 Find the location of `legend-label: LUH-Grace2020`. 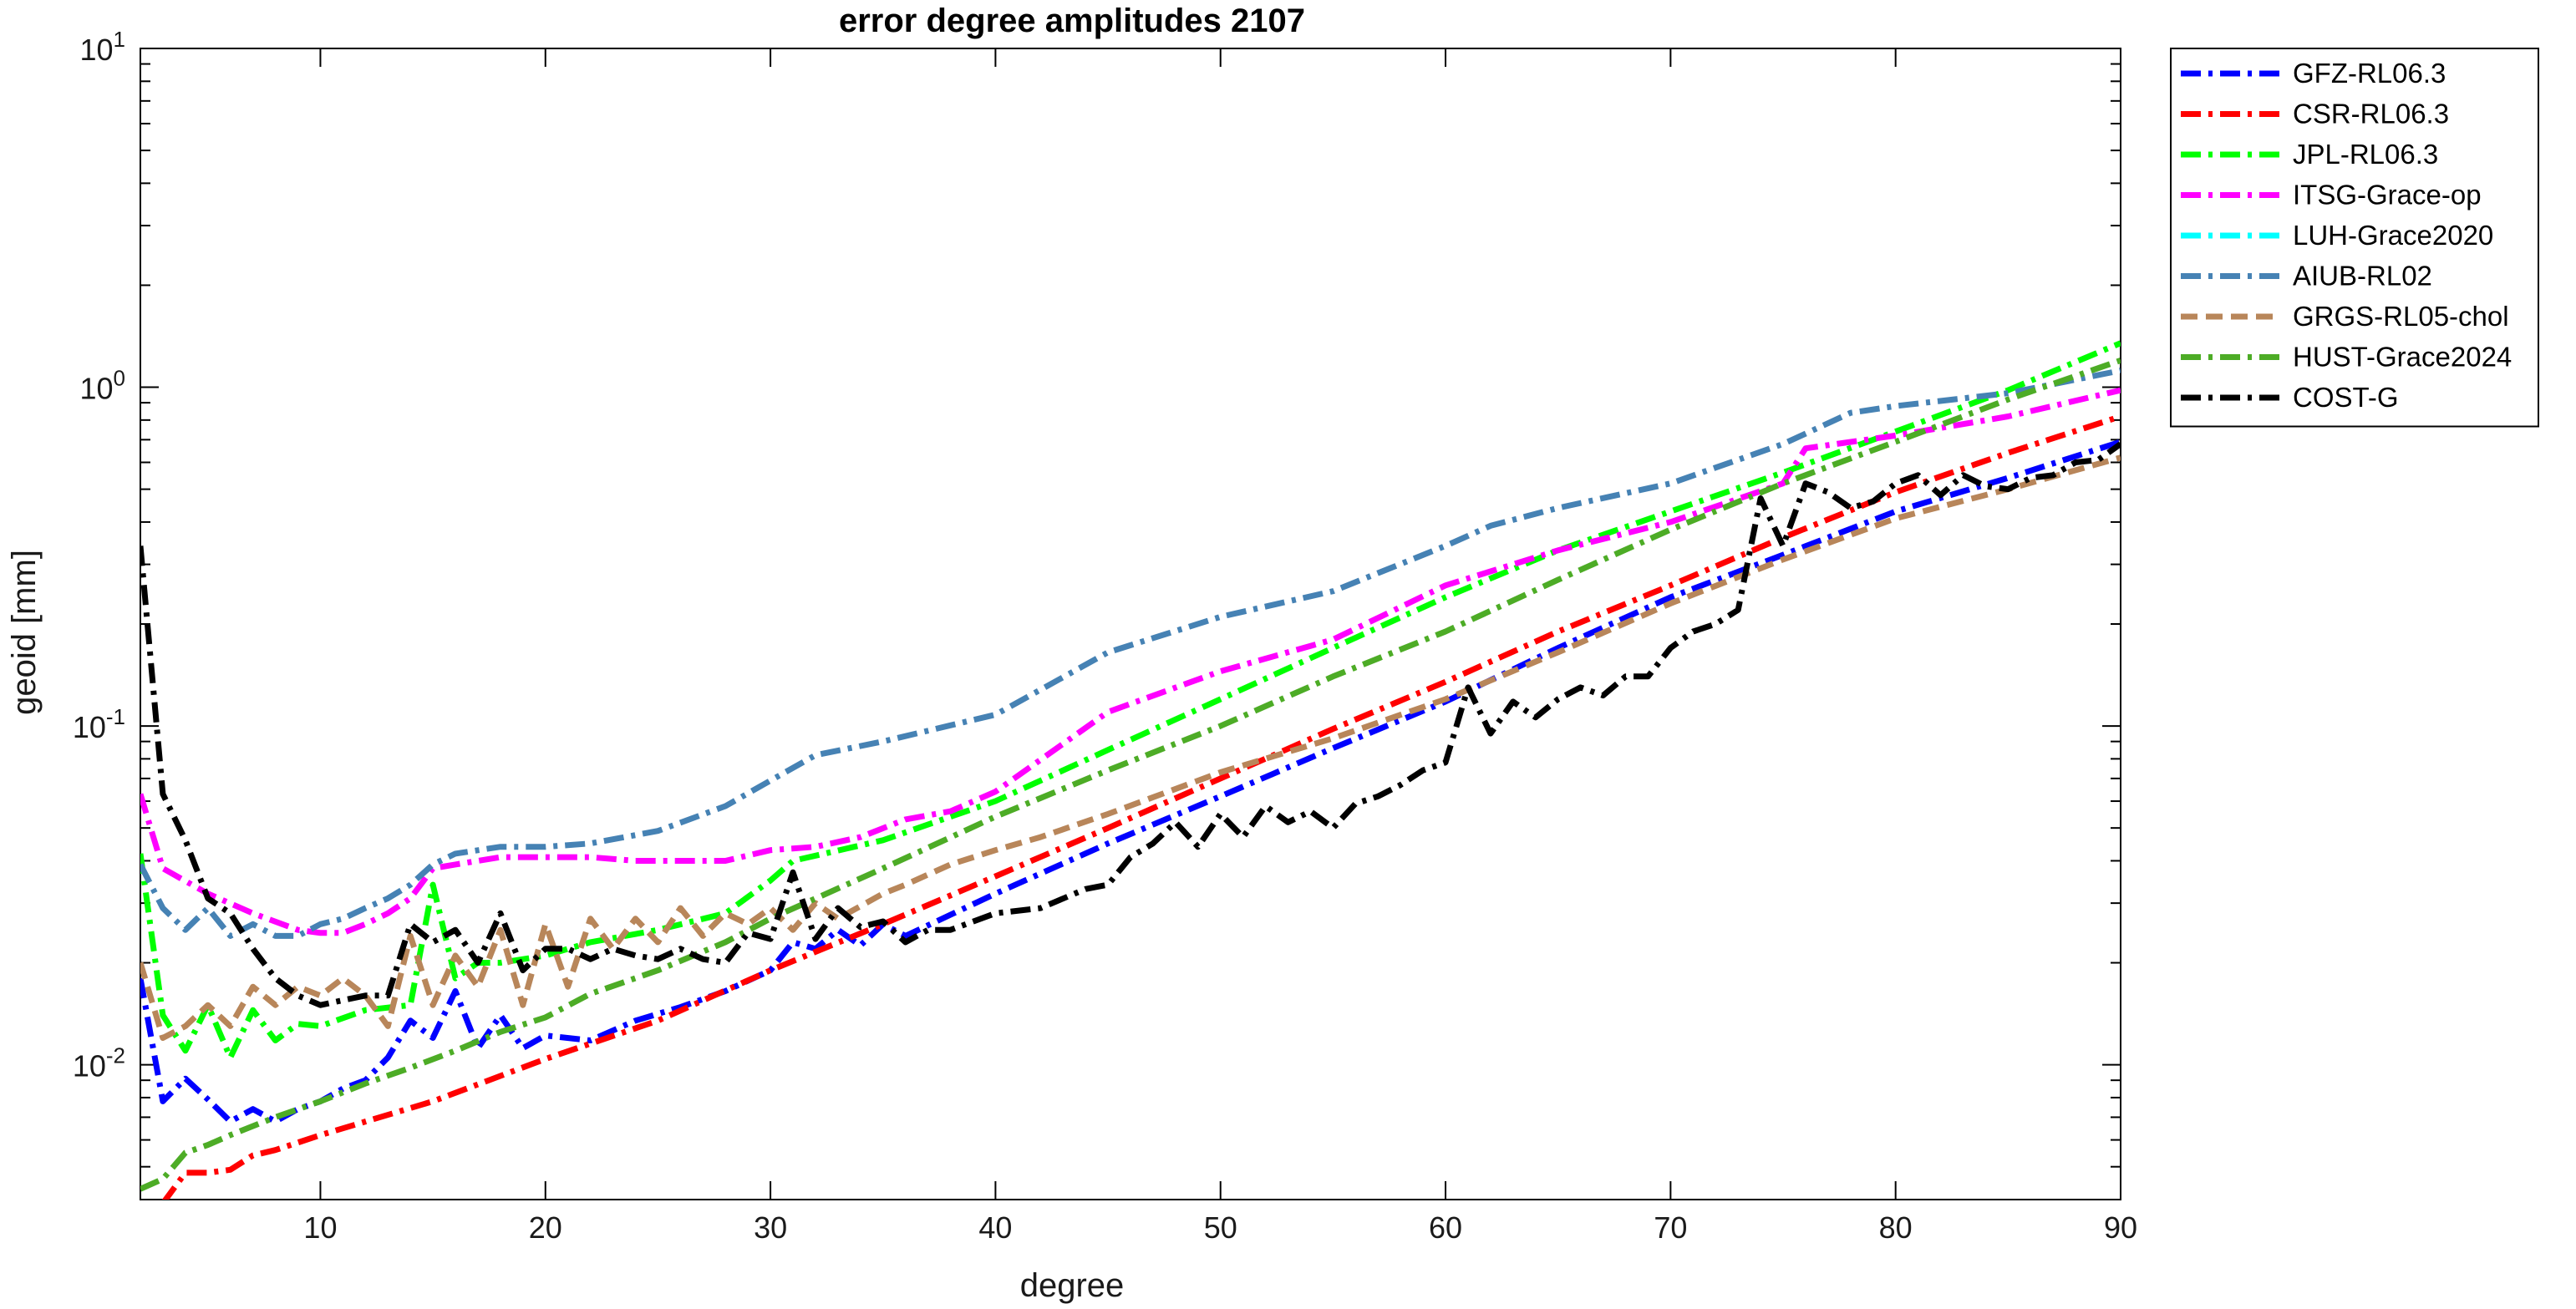

legend-label: LUH-Grace2020 is located at coordinates (2393, 235).